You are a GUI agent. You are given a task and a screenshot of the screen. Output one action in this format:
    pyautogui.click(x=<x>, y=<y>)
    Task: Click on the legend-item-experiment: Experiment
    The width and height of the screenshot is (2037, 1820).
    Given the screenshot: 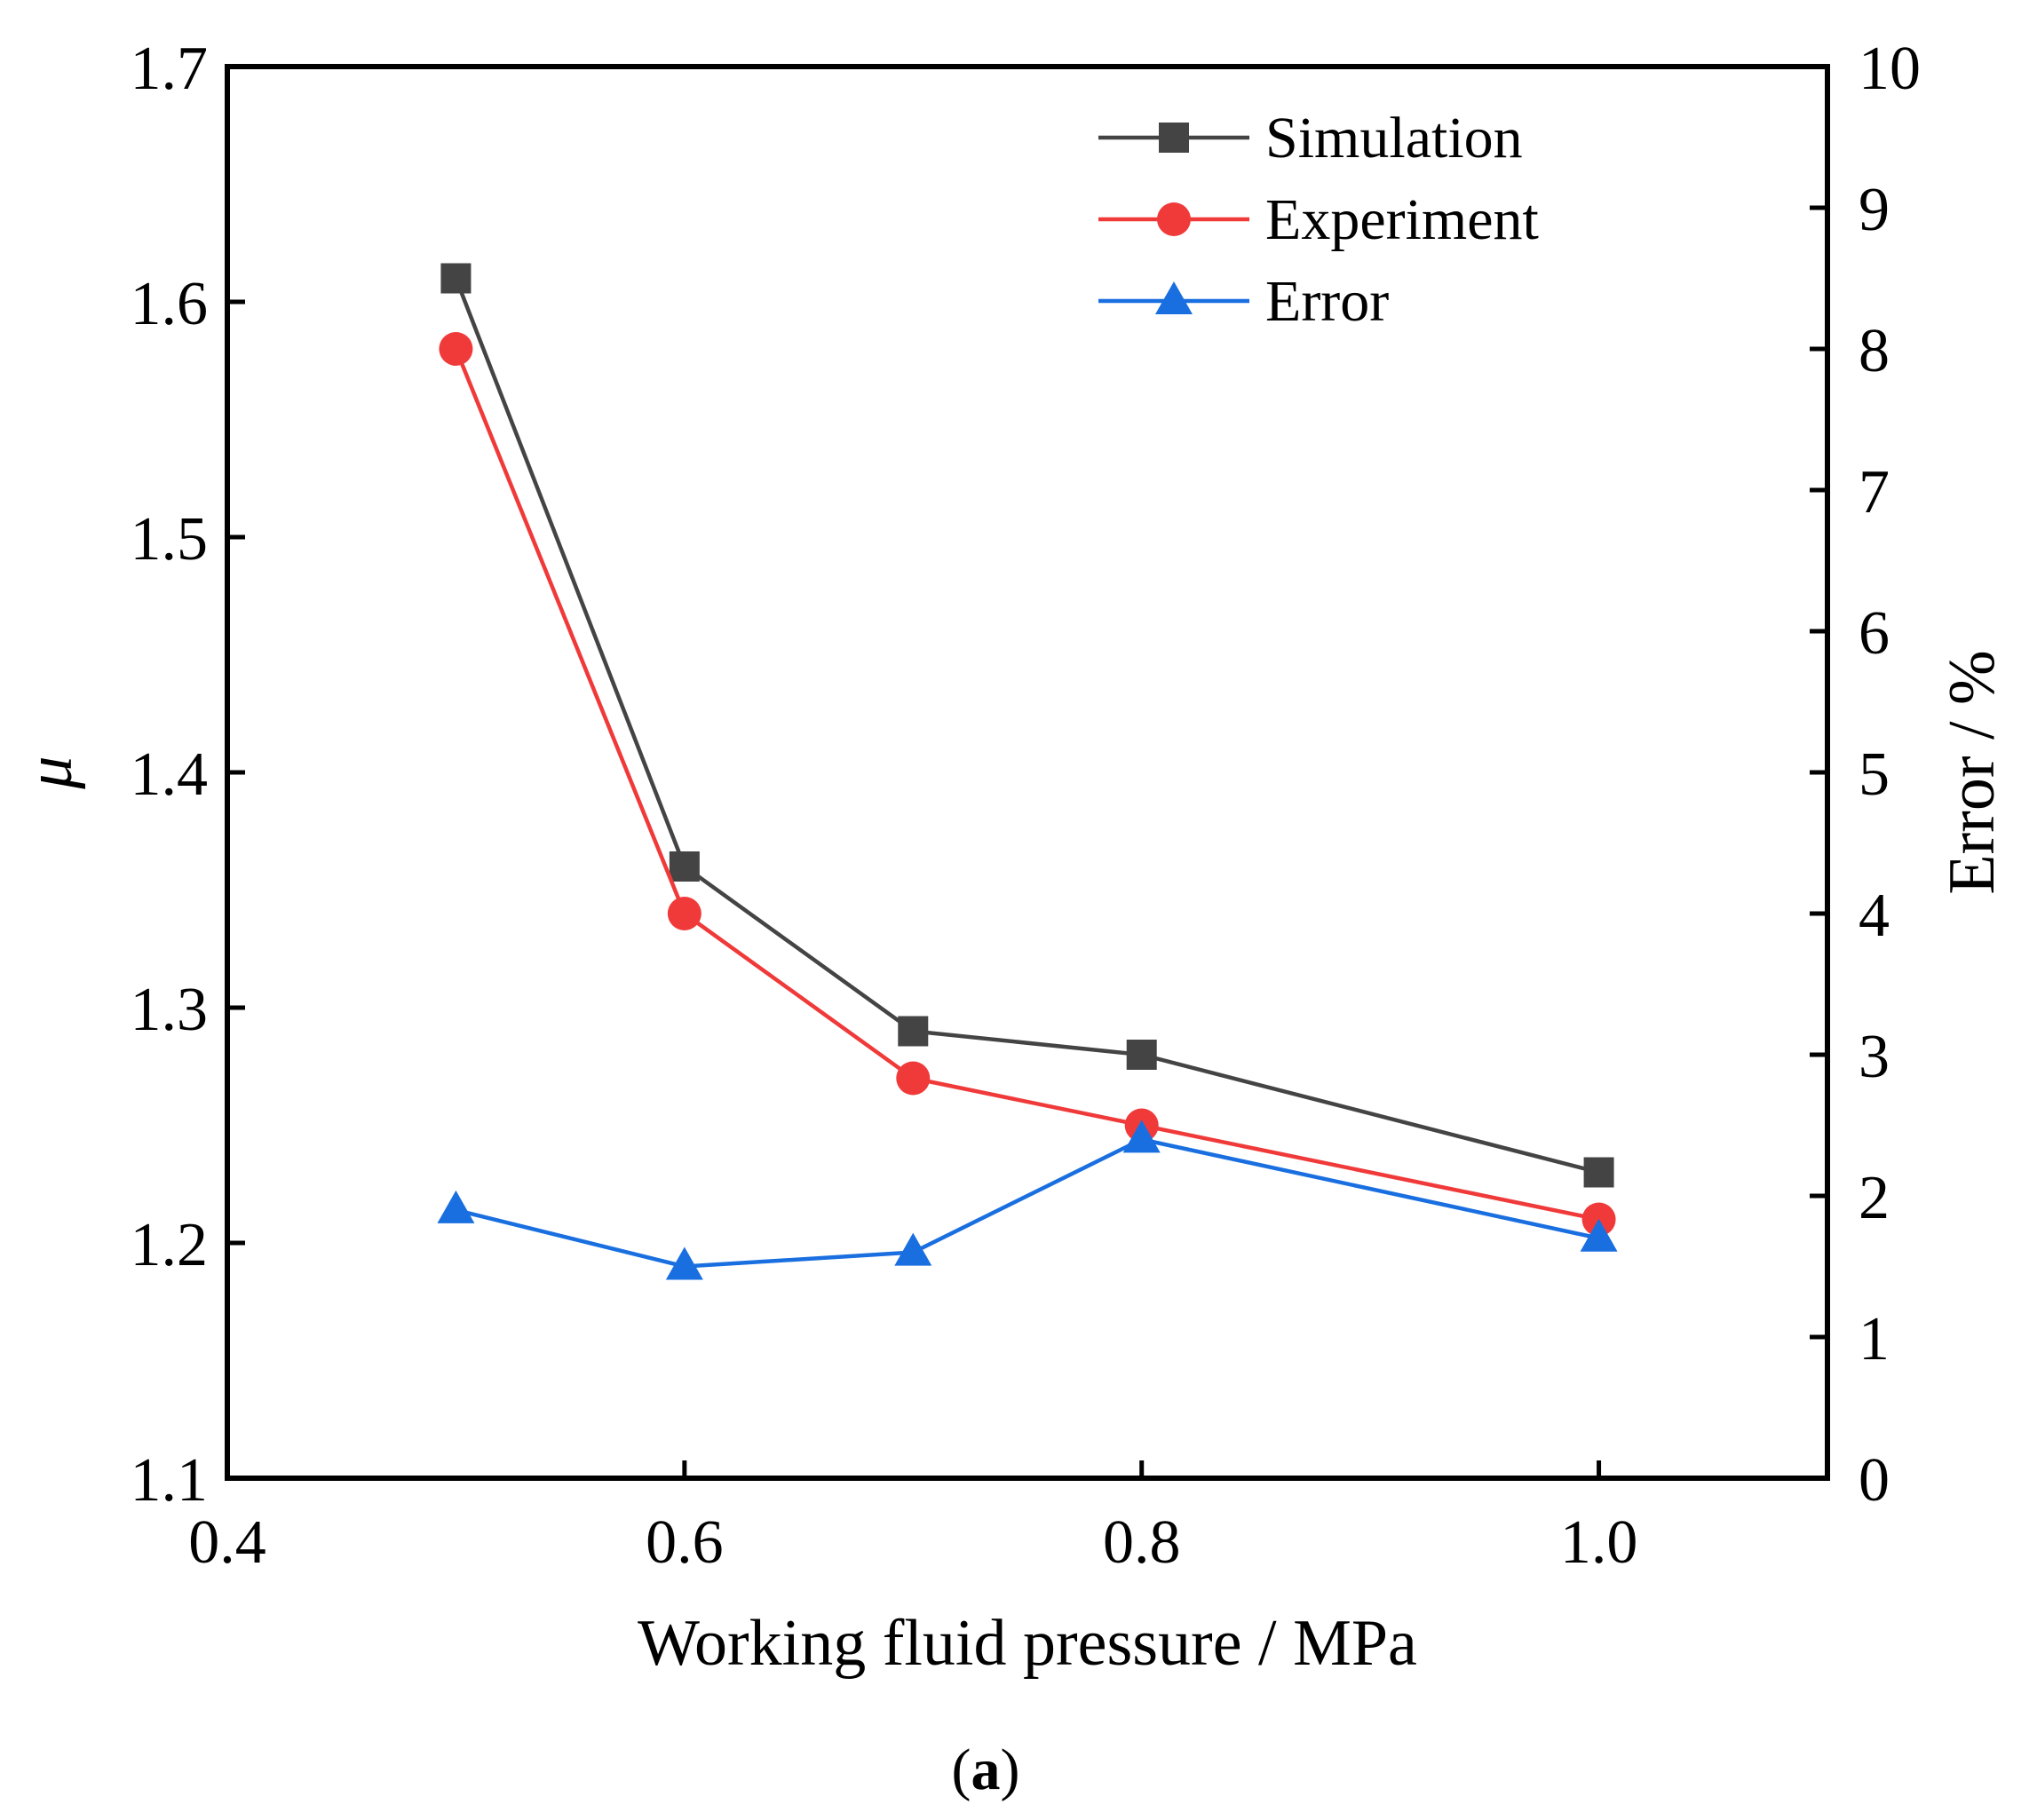 What is the action you would take?
    pyautogui.click(x=1319, y=219)
    